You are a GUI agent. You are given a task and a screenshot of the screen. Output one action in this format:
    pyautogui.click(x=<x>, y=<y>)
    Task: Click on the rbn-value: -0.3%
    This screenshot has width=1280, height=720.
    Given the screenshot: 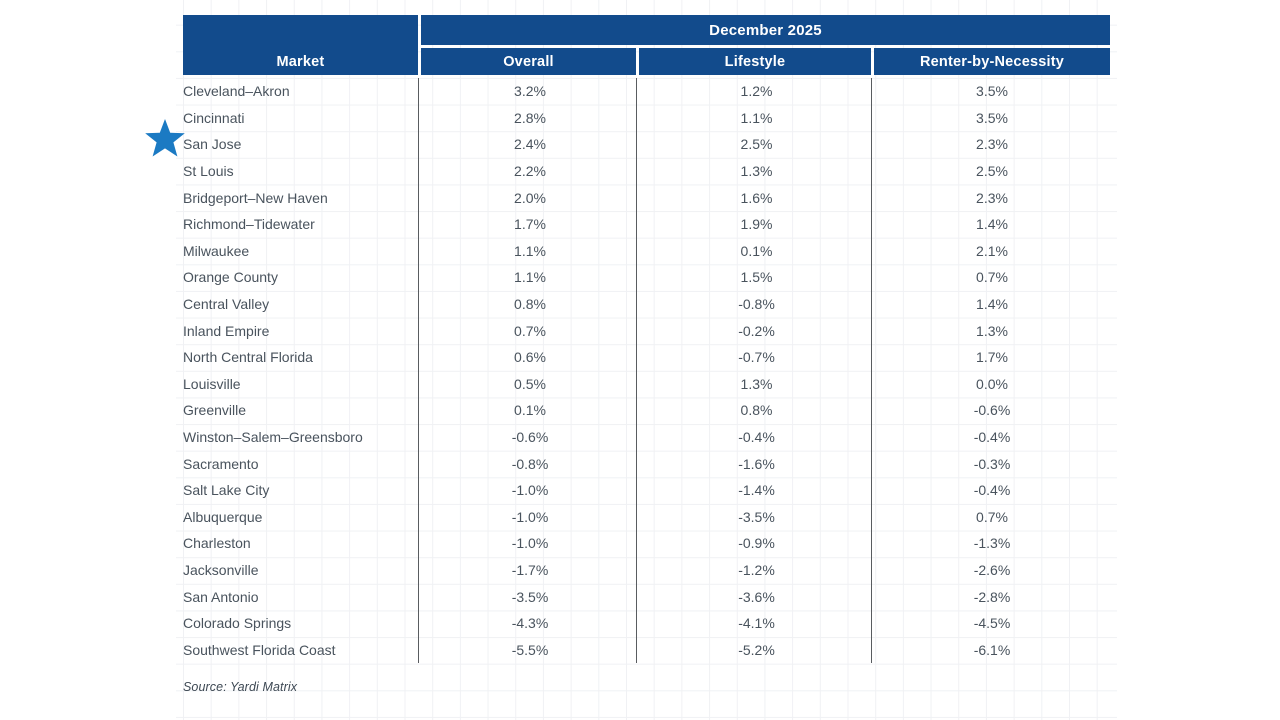 What is the action you would take?
    pyautogui.click(x=992, y=463)
    